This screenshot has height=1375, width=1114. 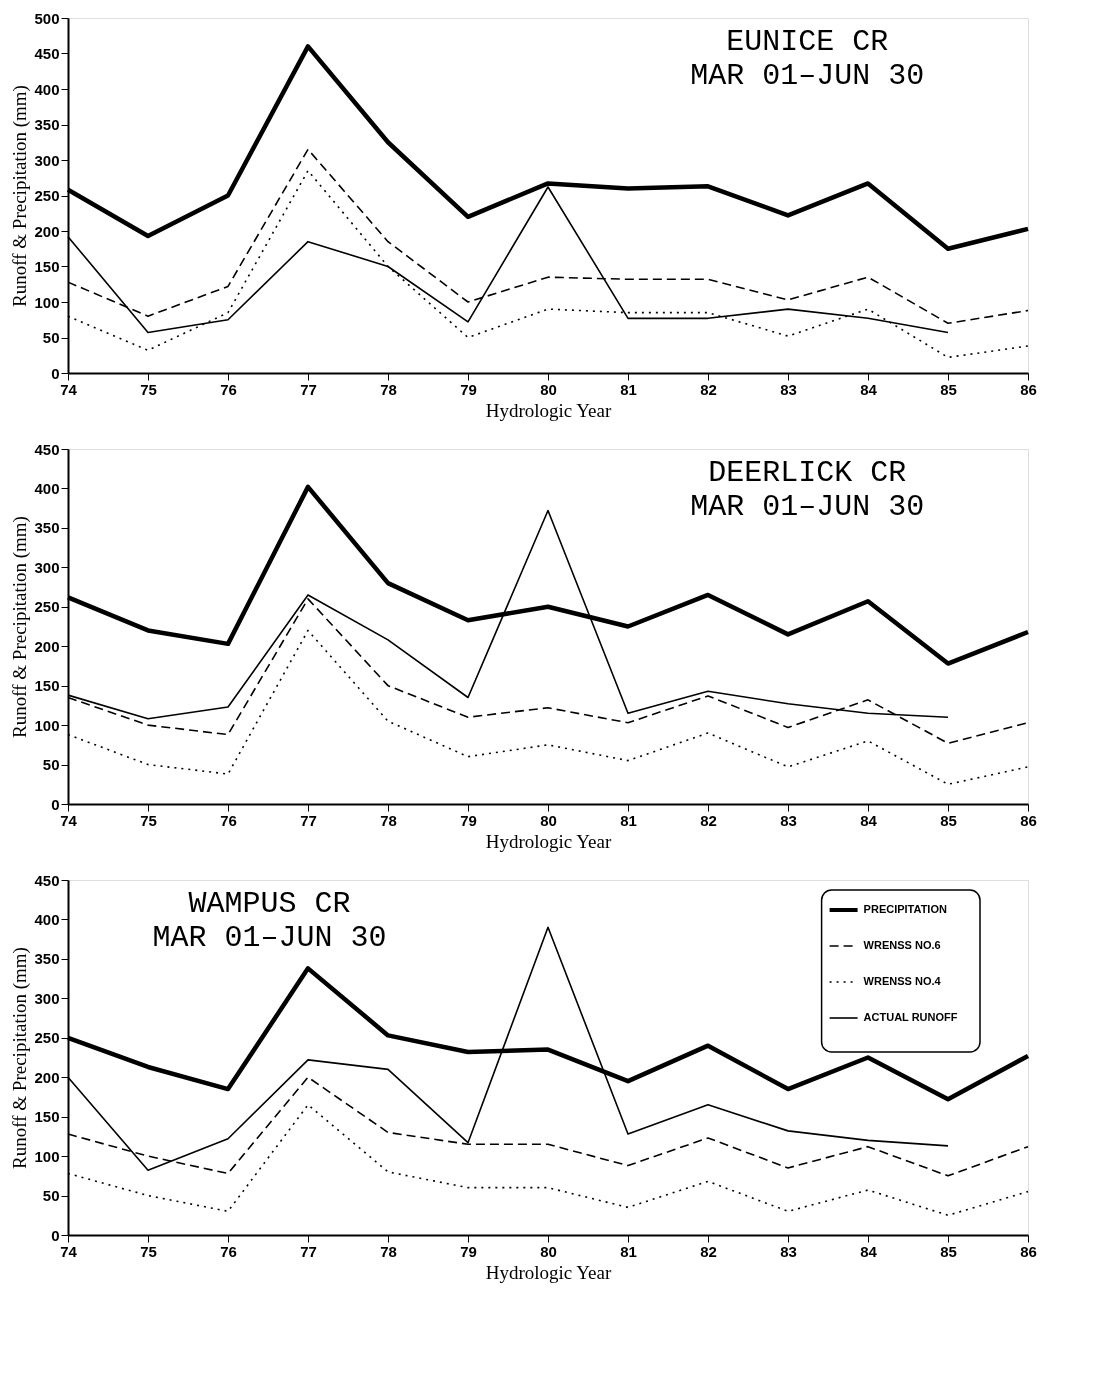 What do you see at coordinates (807, 473) in the screenshot?
I see `chart-title: DEERLICK CR` at bounding box center [807, 473].